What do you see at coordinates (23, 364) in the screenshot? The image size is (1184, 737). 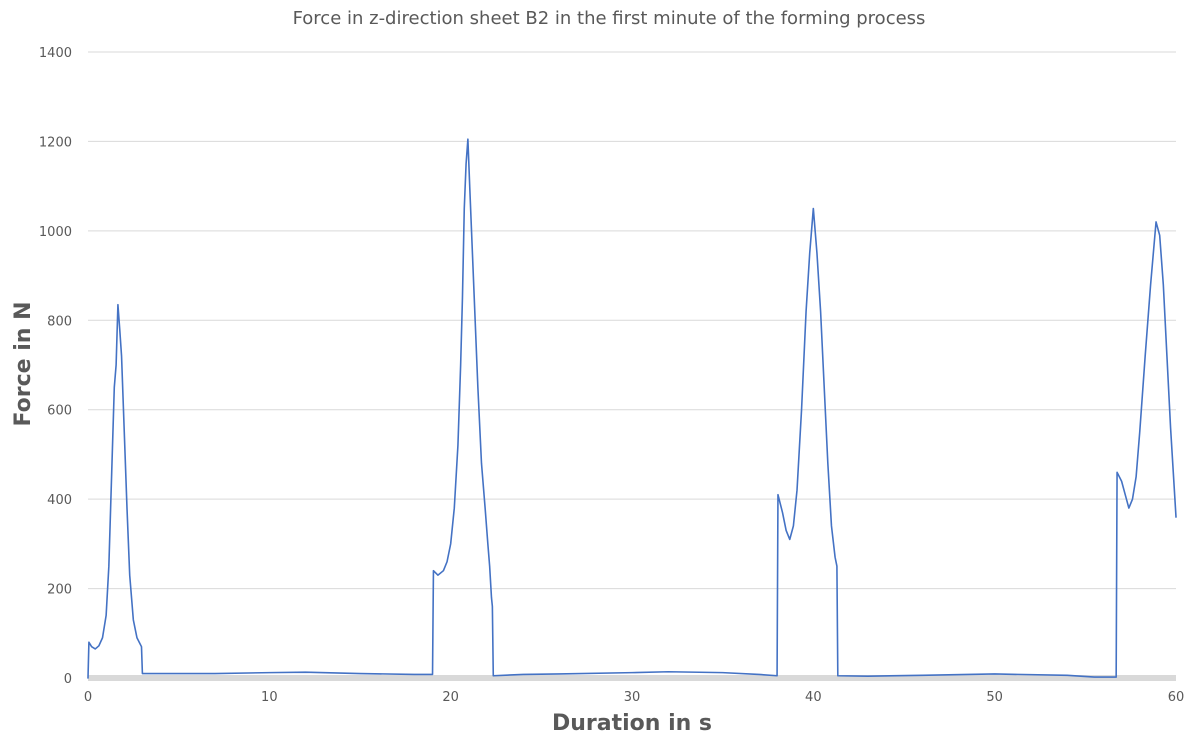 I see `y-axis-label: Force in N` at bounding box center [23, 364].